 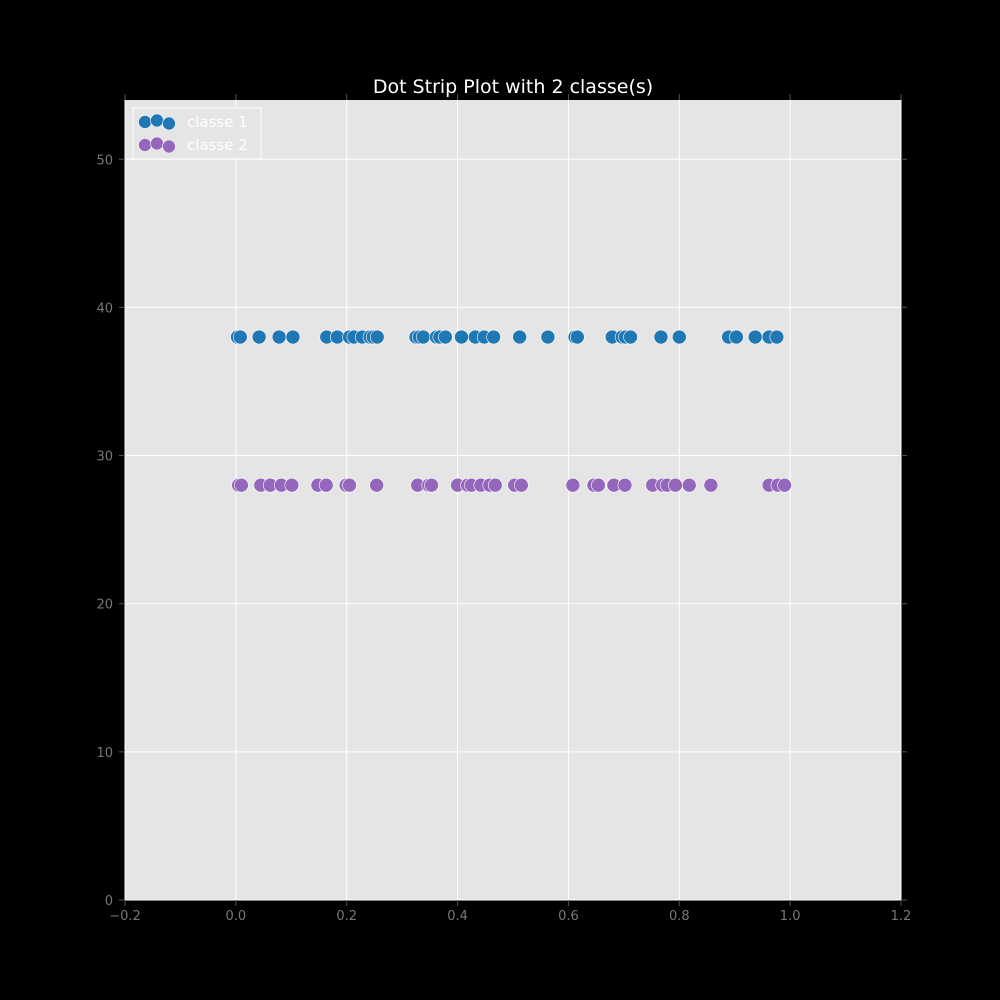 What do you see at coordinates (104, 753) in the screenshot?
I see `y-tick-label: 10` at bounding box center [104, 753].